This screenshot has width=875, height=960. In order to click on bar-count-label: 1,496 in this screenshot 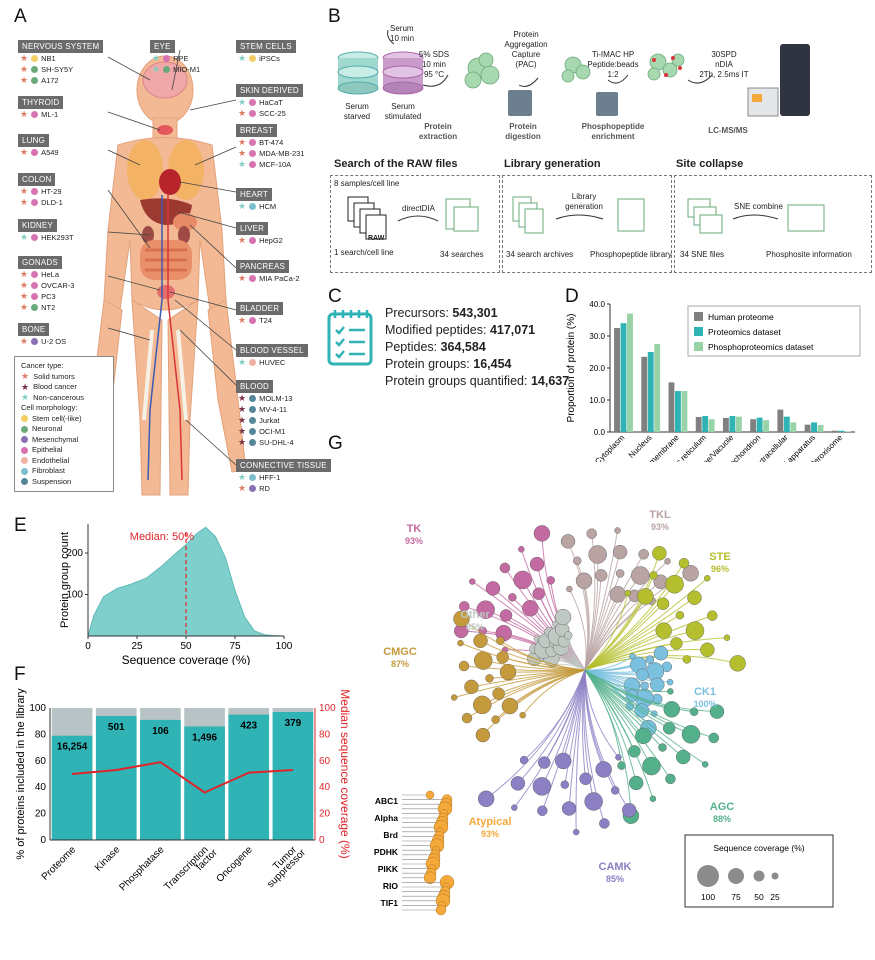, I will do `click(204, 737)`.